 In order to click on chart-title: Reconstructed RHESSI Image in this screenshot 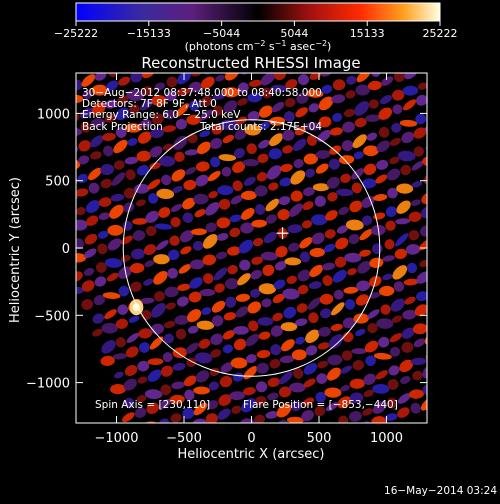, I will do `click(250, 63)`.